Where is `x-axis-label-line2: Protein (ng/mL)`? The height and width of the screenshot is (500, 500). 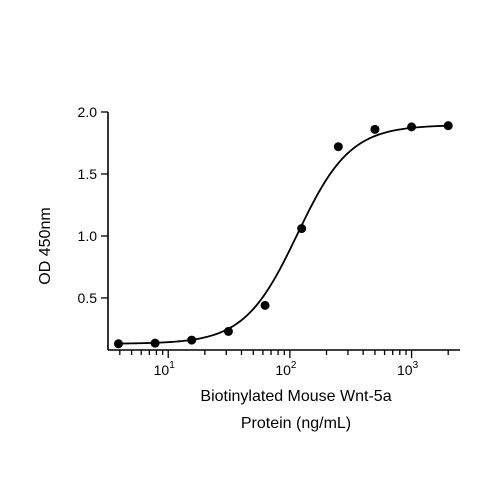 x-axis-label-line2: Protein (ng/mL) is located at coordinates (296, 423).